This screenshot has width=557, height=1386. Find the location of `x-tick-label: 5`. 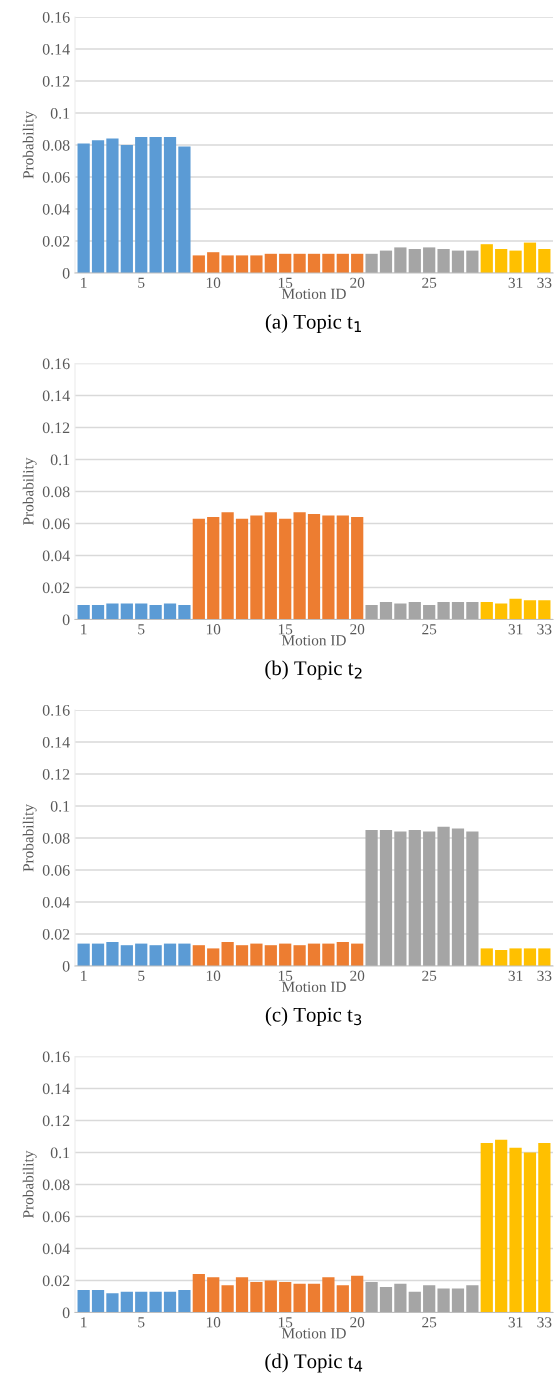

x-tick-label: 5 is located at coordinates (141, 975).